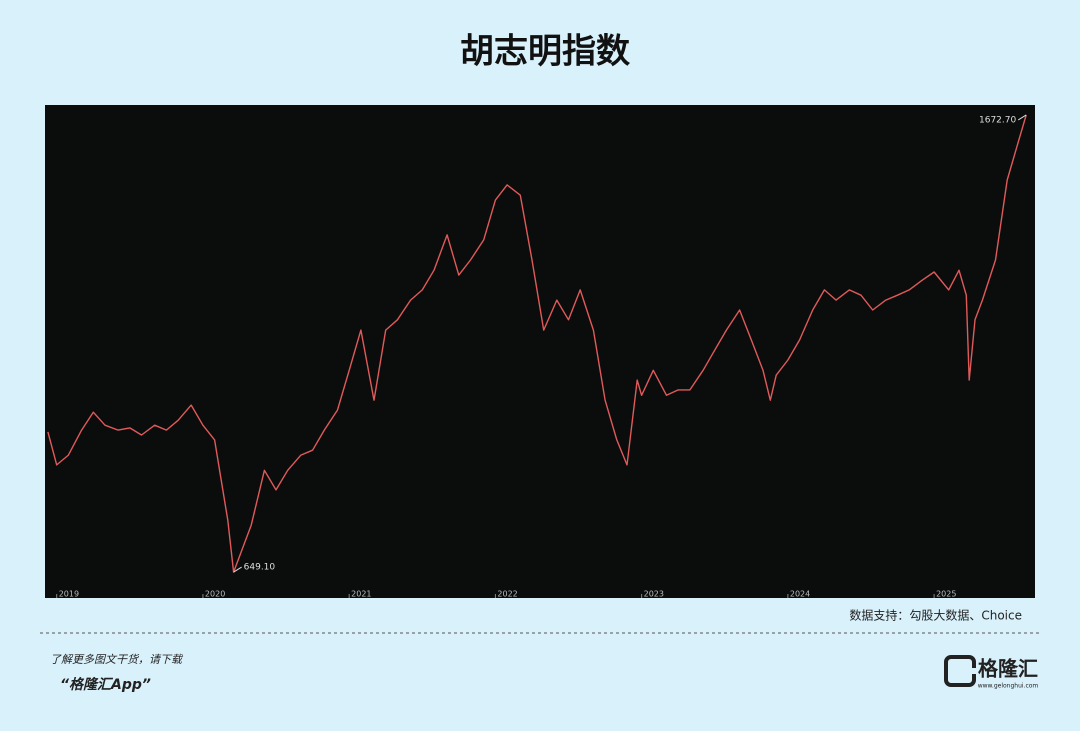 The height and width of the screenshot is (731, 1080). I want to click on logo-icon-cut, so click(968, 671).